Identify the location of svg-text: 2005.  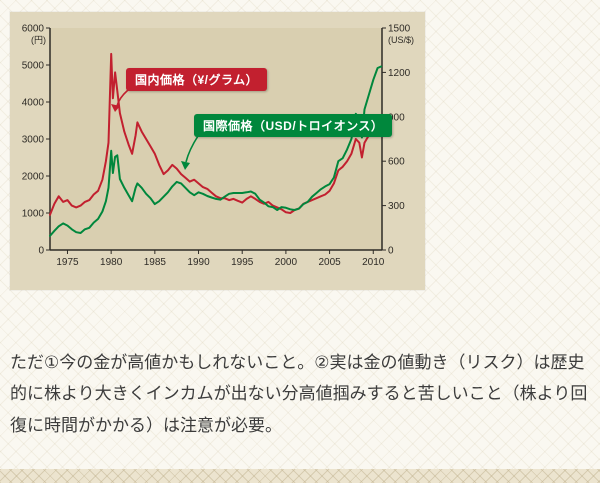
(329, 262).